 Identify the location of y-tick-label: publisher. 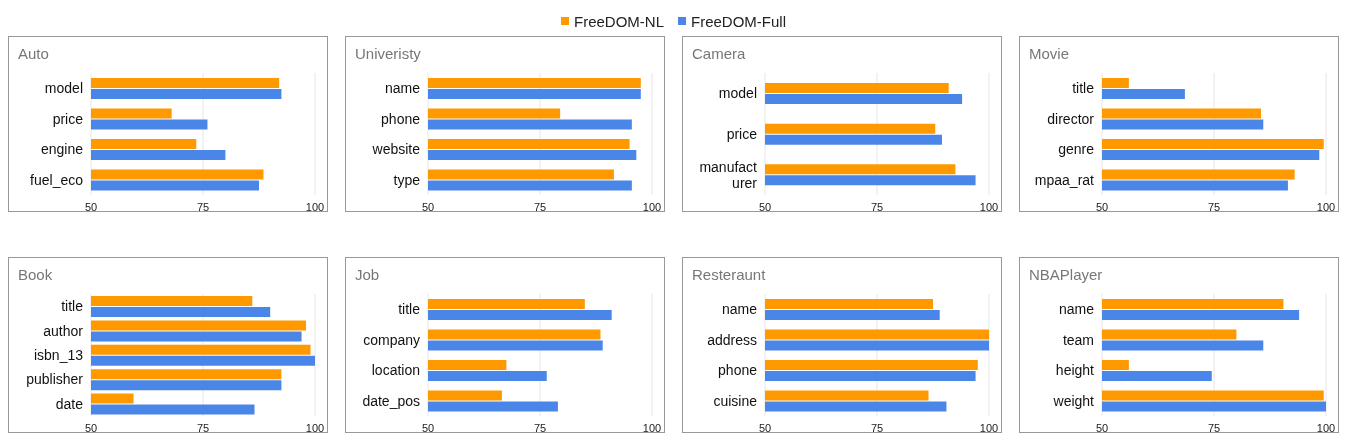
(55, 379).